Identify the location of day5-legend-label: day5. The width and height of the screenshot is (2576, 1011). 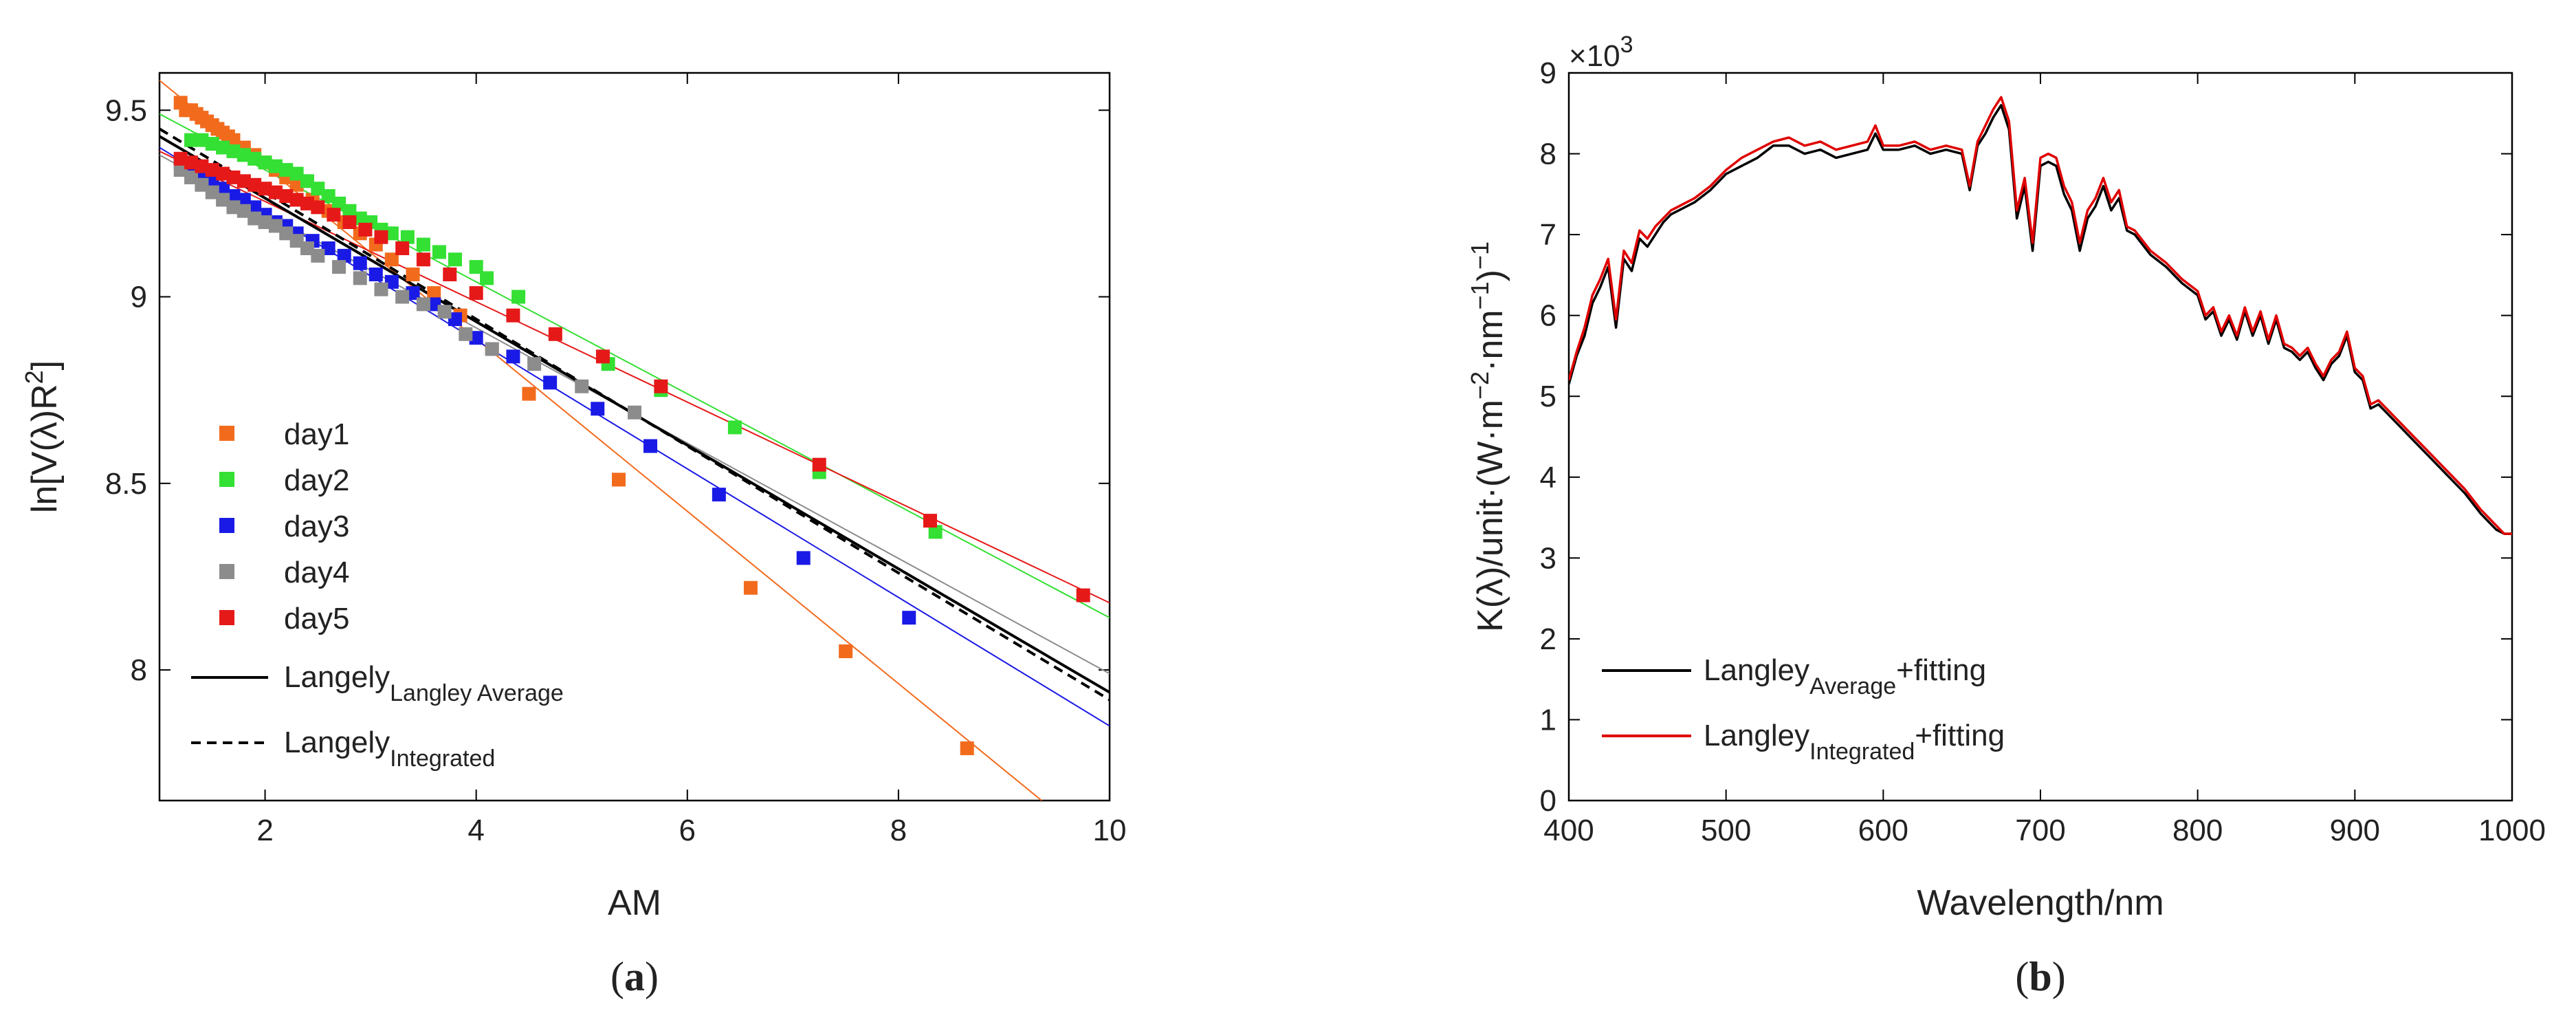
(316, 619).